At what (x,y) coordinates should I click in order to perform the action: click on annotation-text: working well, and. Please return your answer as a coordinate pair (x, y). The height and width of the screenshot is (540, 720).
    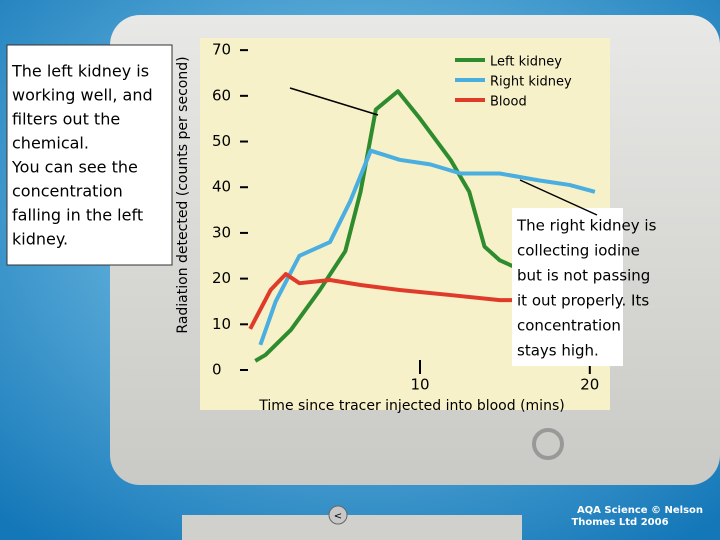
    Looking at the image, I should click on (82, 95).